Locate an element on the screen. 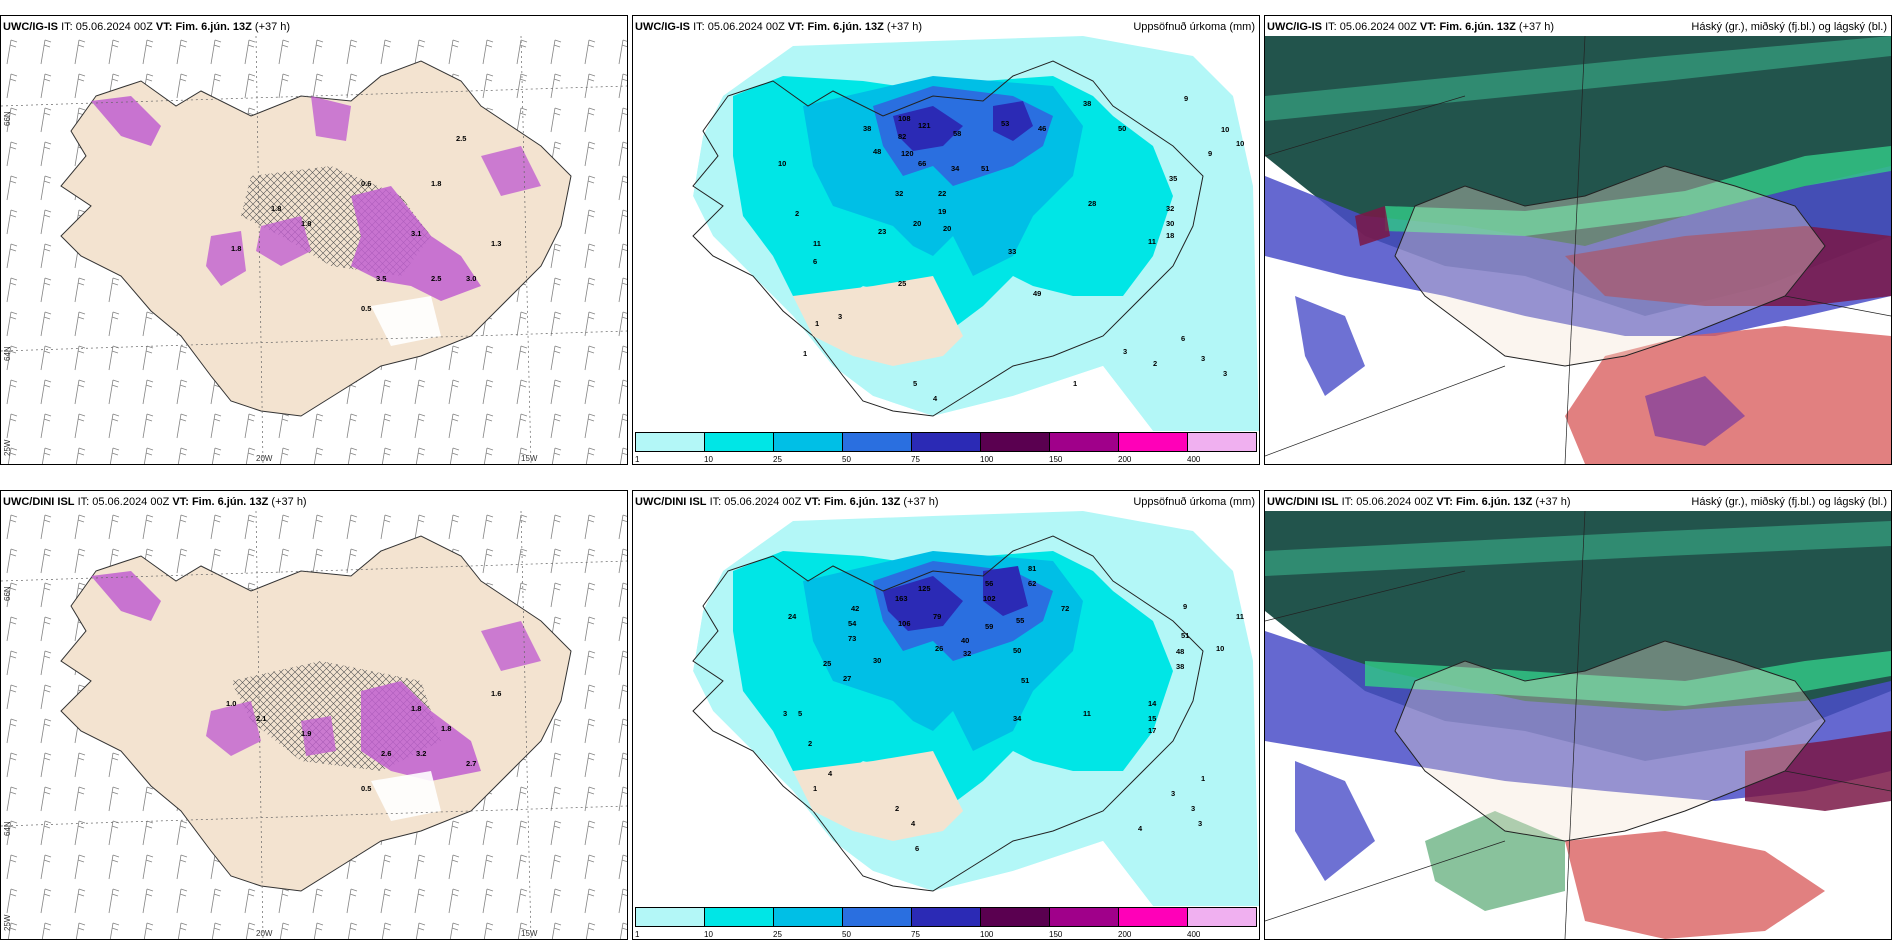  wind-label: 0.6 is located at coordinates (366, 183).